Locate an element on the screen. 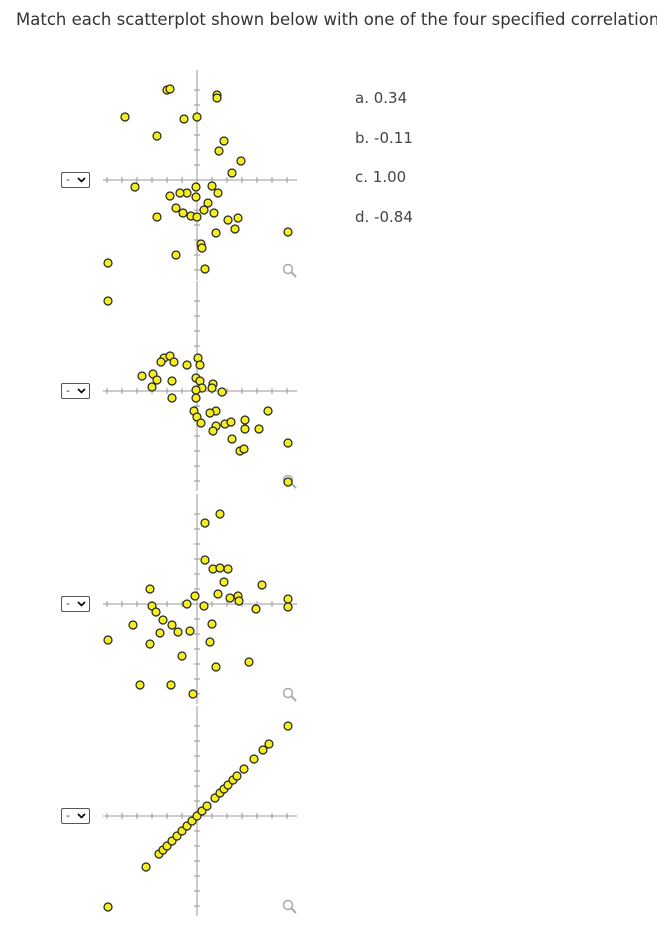  option: c. 1.00 is located at coordinates (381, 177).